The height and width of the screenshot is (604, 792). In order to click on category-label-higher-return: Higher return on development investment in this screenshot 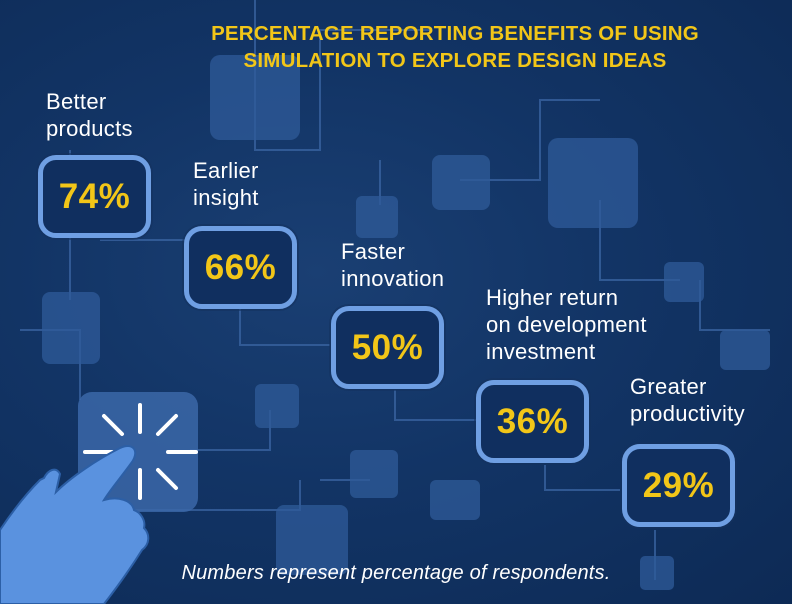, I will do `click(566, 324)`.